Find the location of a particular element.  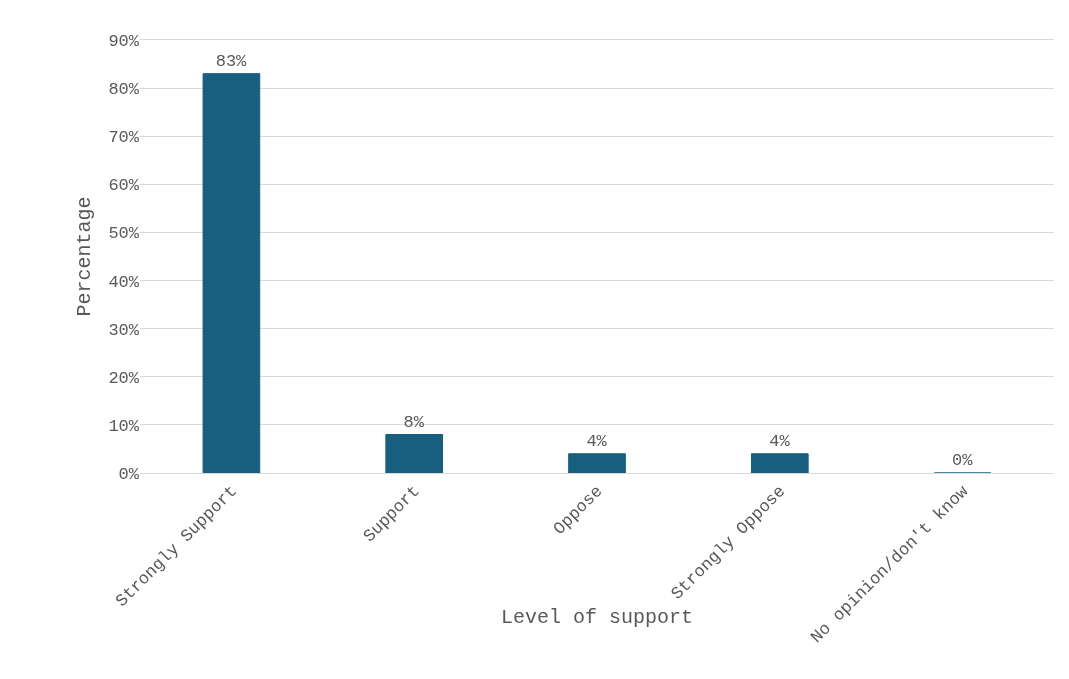

y-tick-label: 90% is located at coordinates (124, 41).